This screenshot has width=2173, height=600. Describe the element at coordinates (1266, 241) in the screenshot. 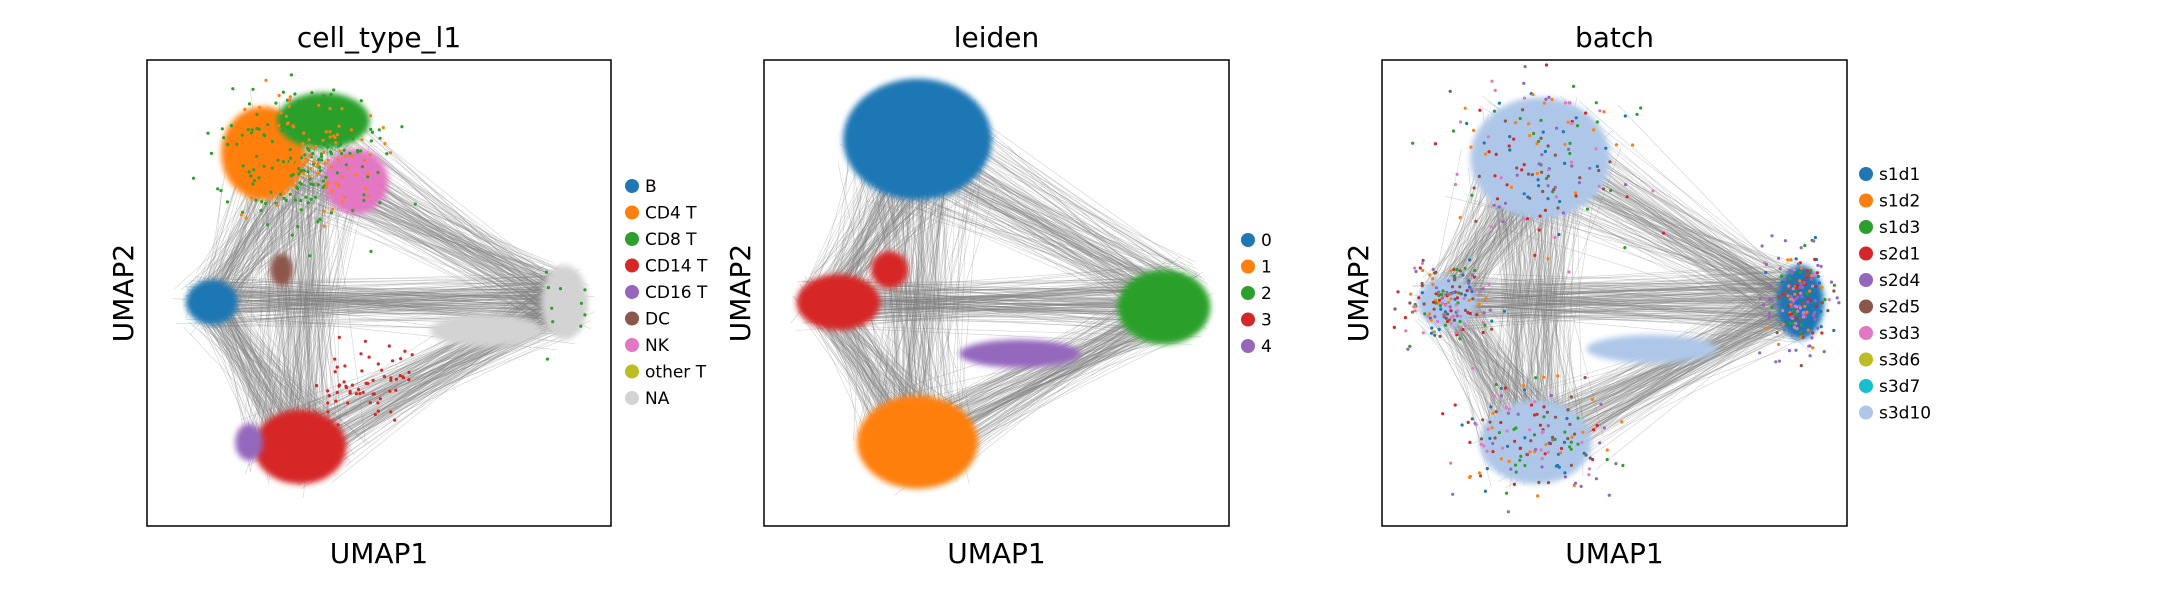

I see `legend-label: 0` at that location.